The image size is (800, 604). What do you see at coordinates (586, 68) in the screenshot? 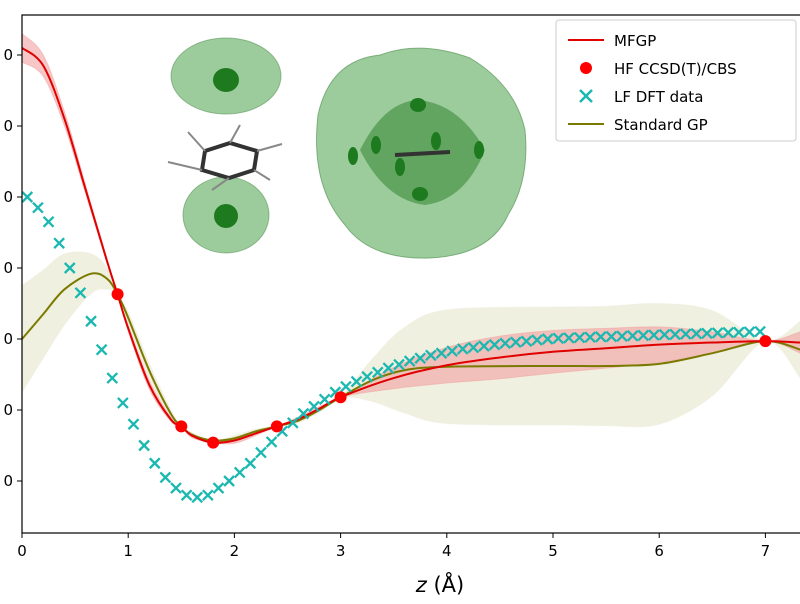
I see `legend-hf-swatch` at bounding box center [586, 68].